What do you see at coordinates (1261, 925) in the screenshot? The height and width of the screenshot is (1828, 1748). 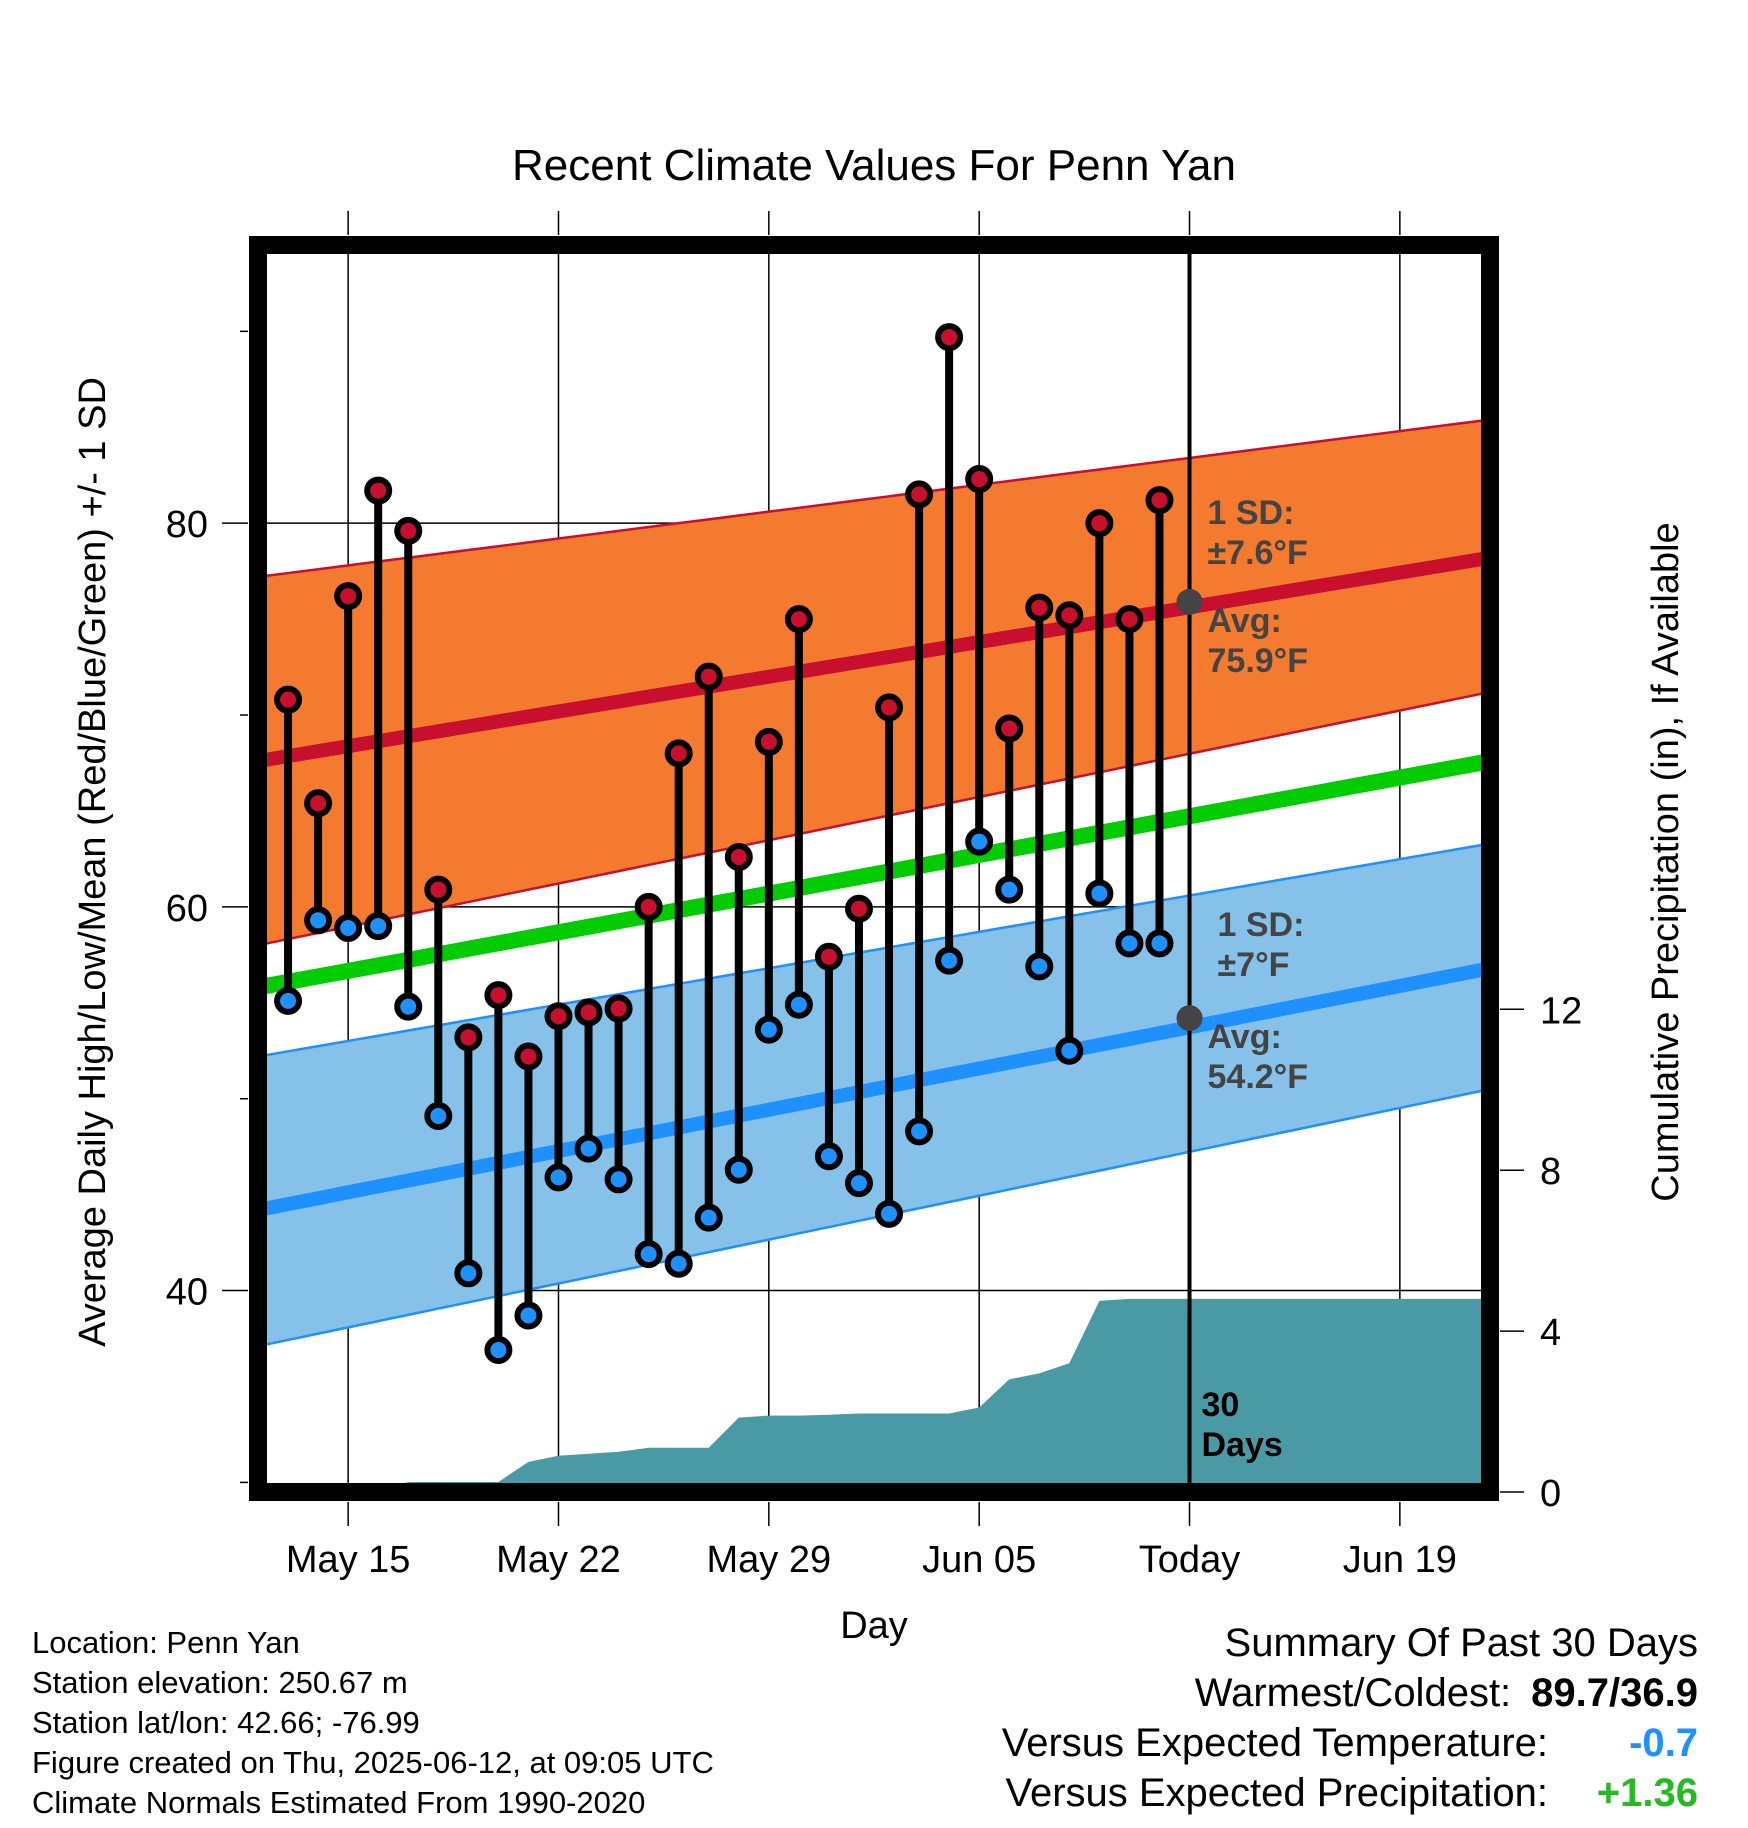 I see `low-sd-label: 1 SD:` at bounding box center [1261, 925].